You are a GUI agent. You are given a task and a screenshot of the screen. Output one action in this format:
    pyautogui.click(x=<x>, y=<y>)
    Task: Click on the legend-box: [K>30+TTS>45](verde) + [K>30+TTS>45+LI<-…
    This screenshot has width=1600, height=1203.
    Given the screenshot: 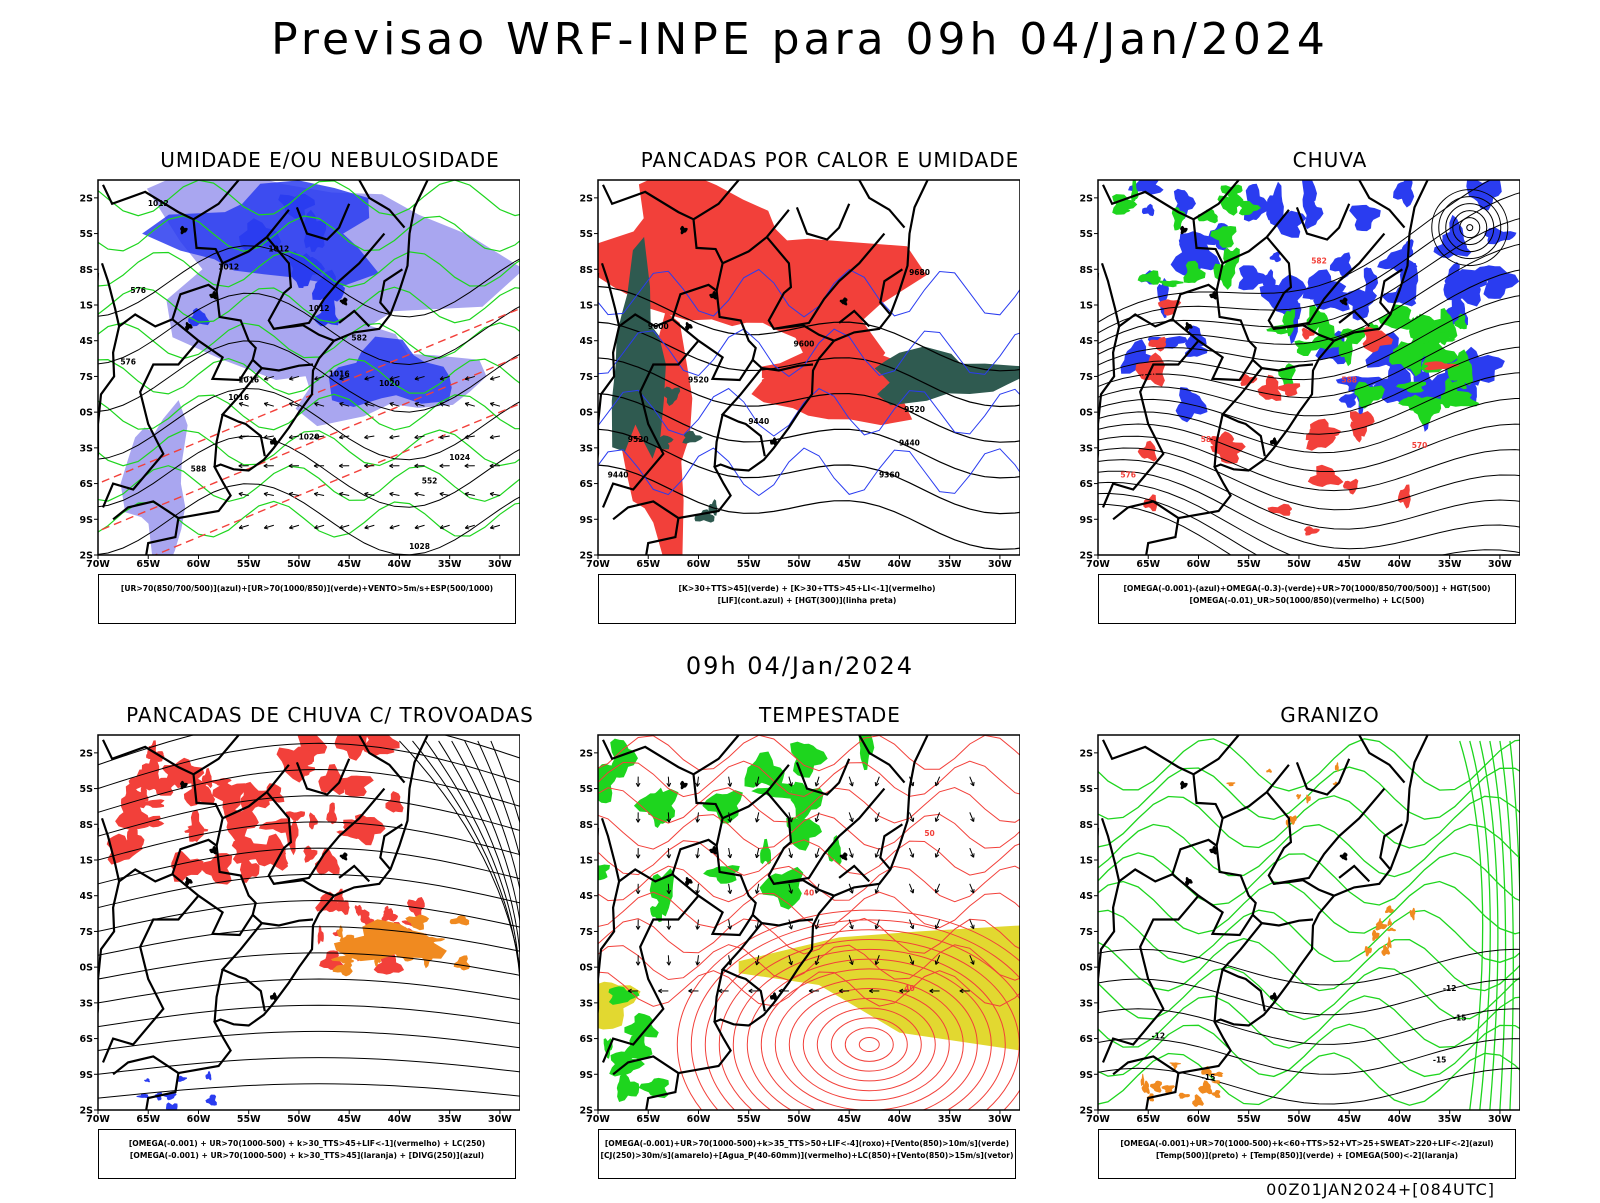 What is the action you would take?
    pyautogui.click(x=807, y=599)
    